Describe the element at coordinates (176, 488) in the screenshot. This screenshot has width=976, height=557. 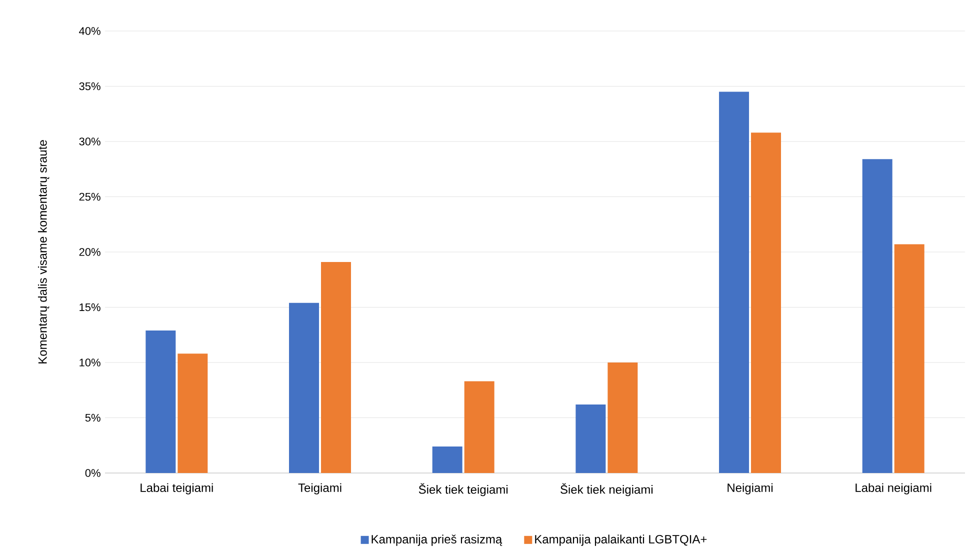
I see `x-tick-label: Labai teigiami` at that location.